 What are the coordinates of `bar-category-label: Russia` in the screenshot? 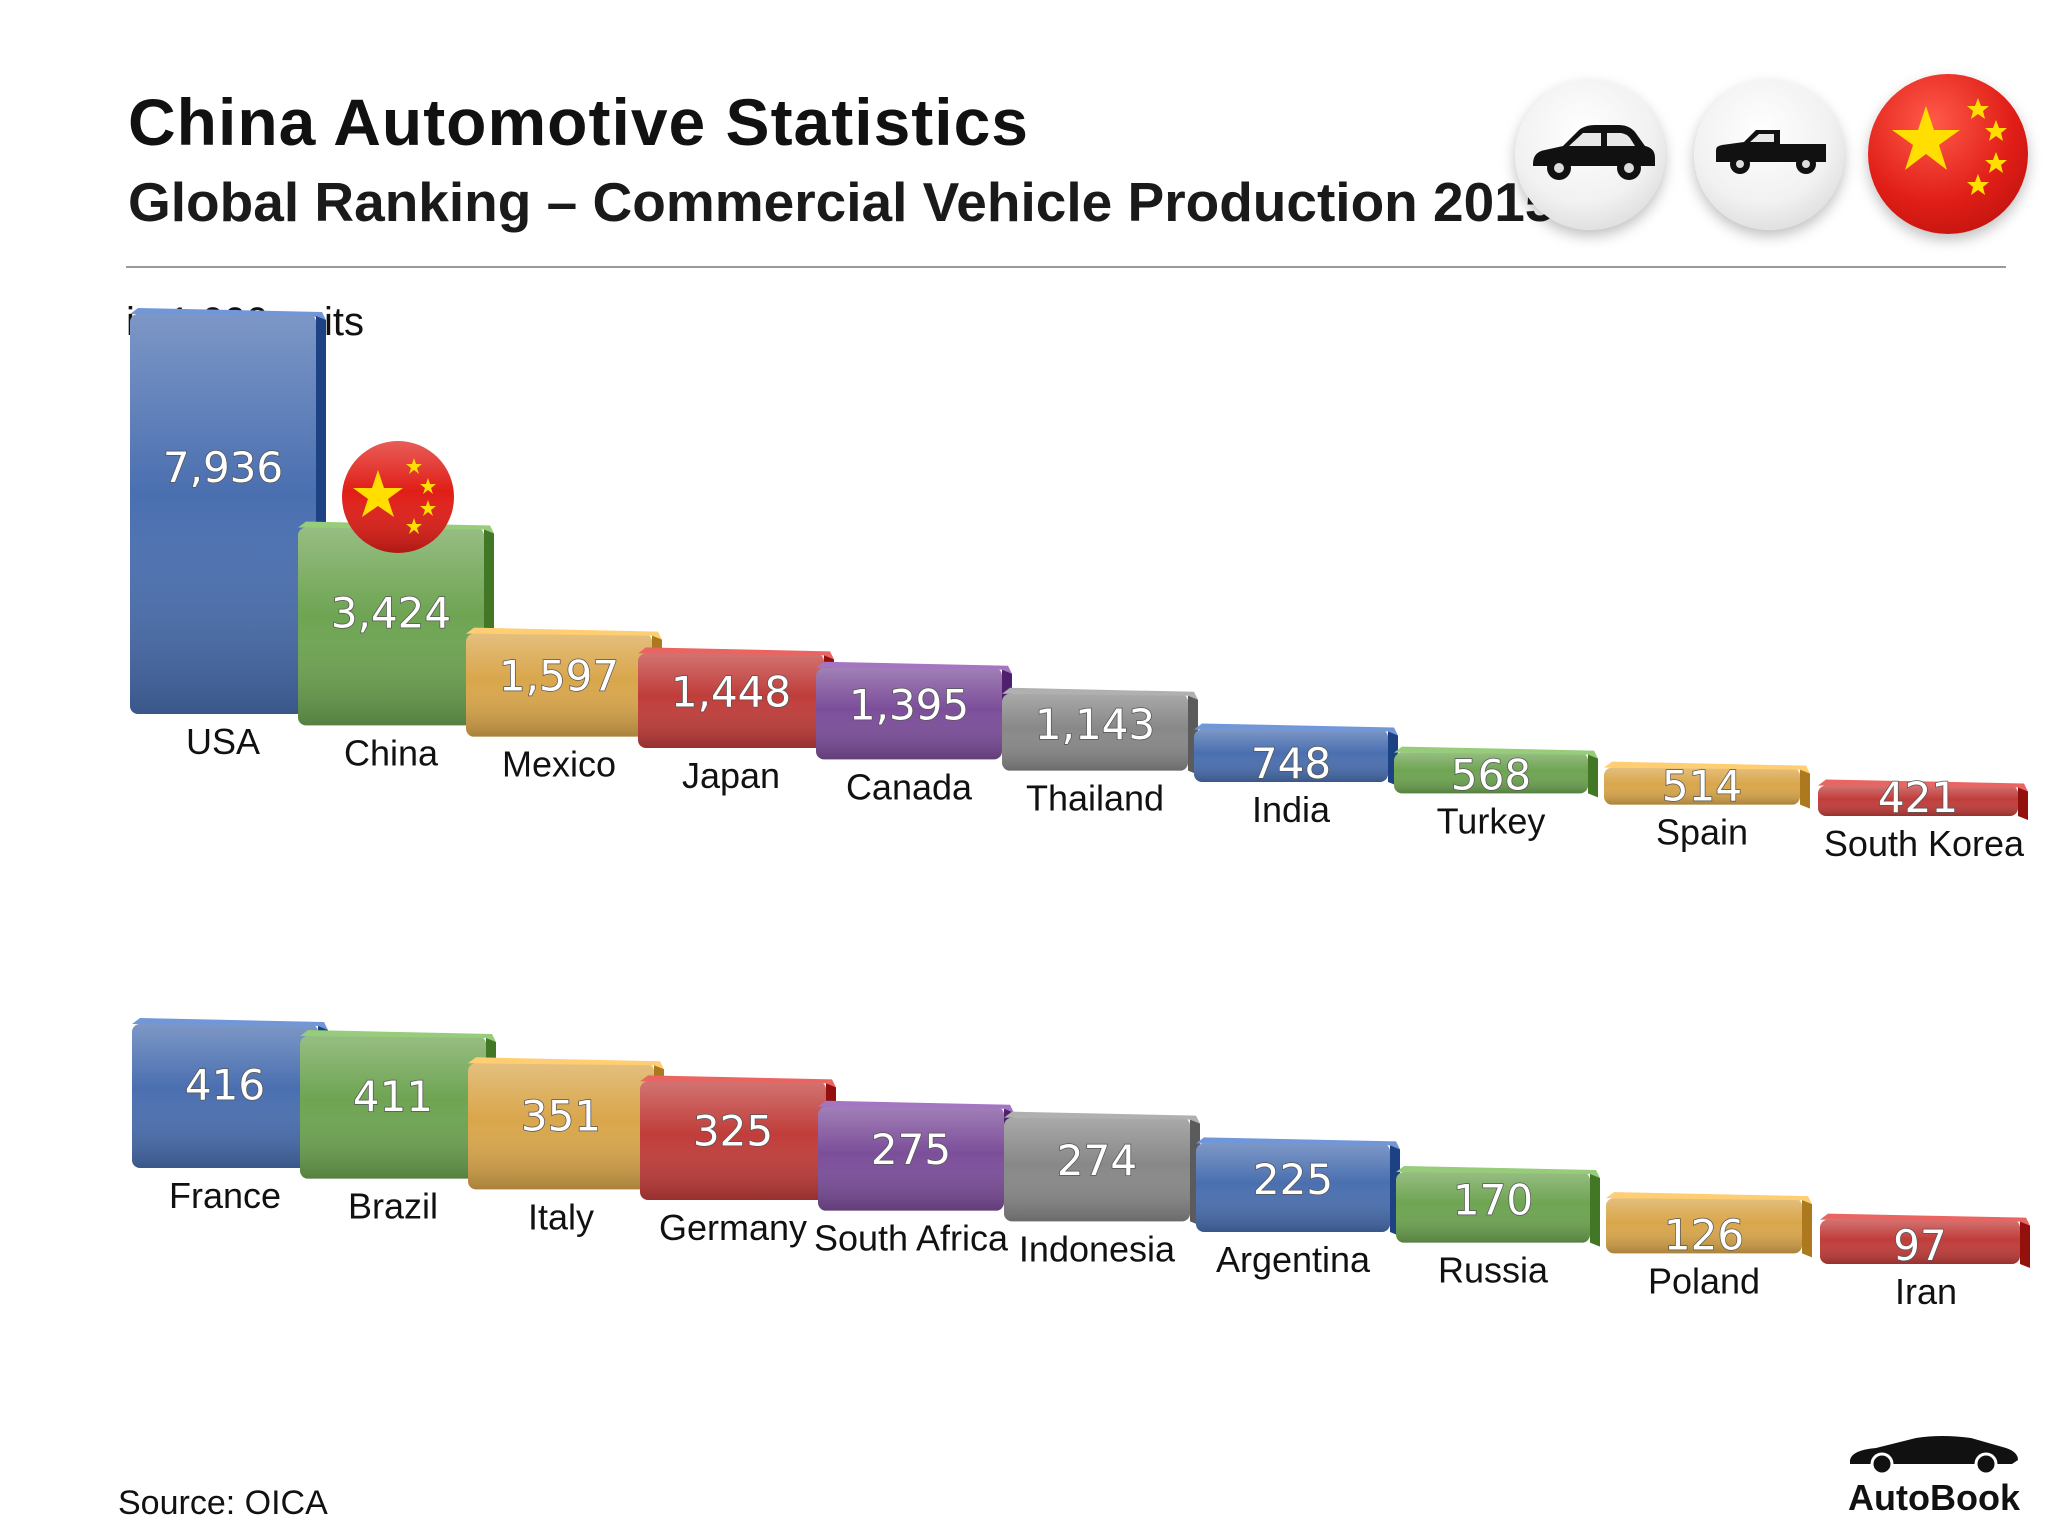 It's located at (1493, 1270).